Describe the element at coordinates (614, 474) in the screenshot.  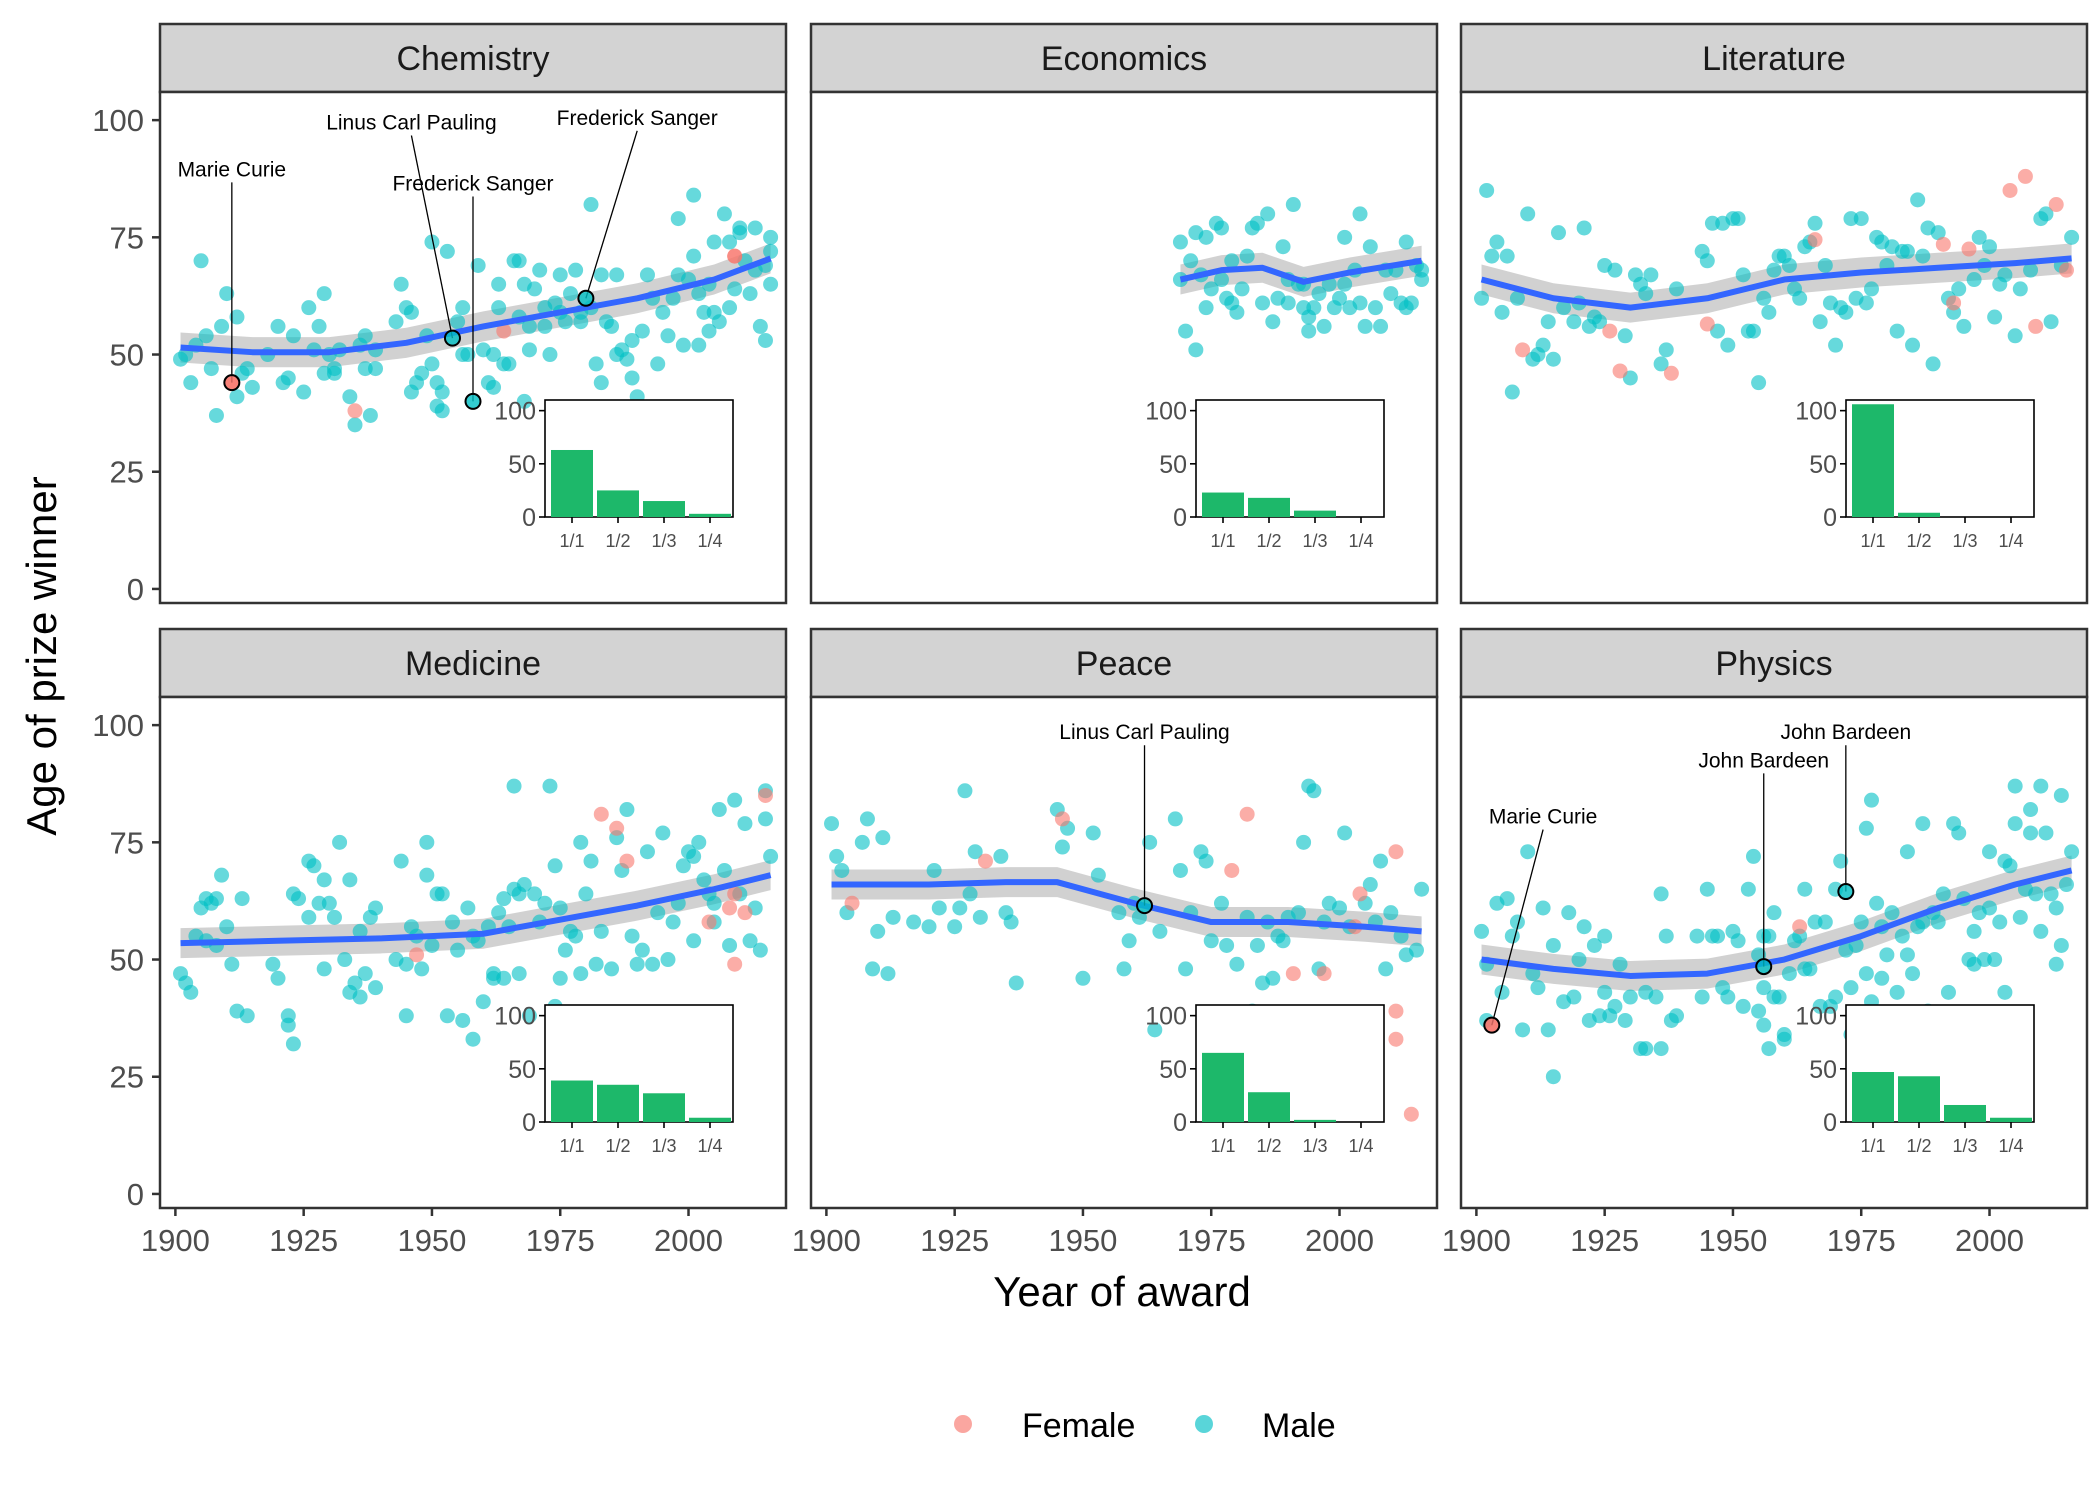
I see `inset-chemistry: 0 50 100 1/1 1/2 1/3 1/4` at that location.